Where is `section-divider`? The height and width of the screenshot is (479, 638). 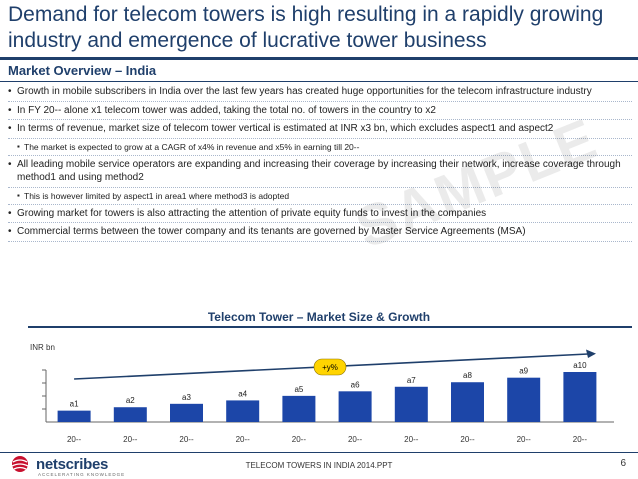
section-divider is located at coordinates (319, 81).